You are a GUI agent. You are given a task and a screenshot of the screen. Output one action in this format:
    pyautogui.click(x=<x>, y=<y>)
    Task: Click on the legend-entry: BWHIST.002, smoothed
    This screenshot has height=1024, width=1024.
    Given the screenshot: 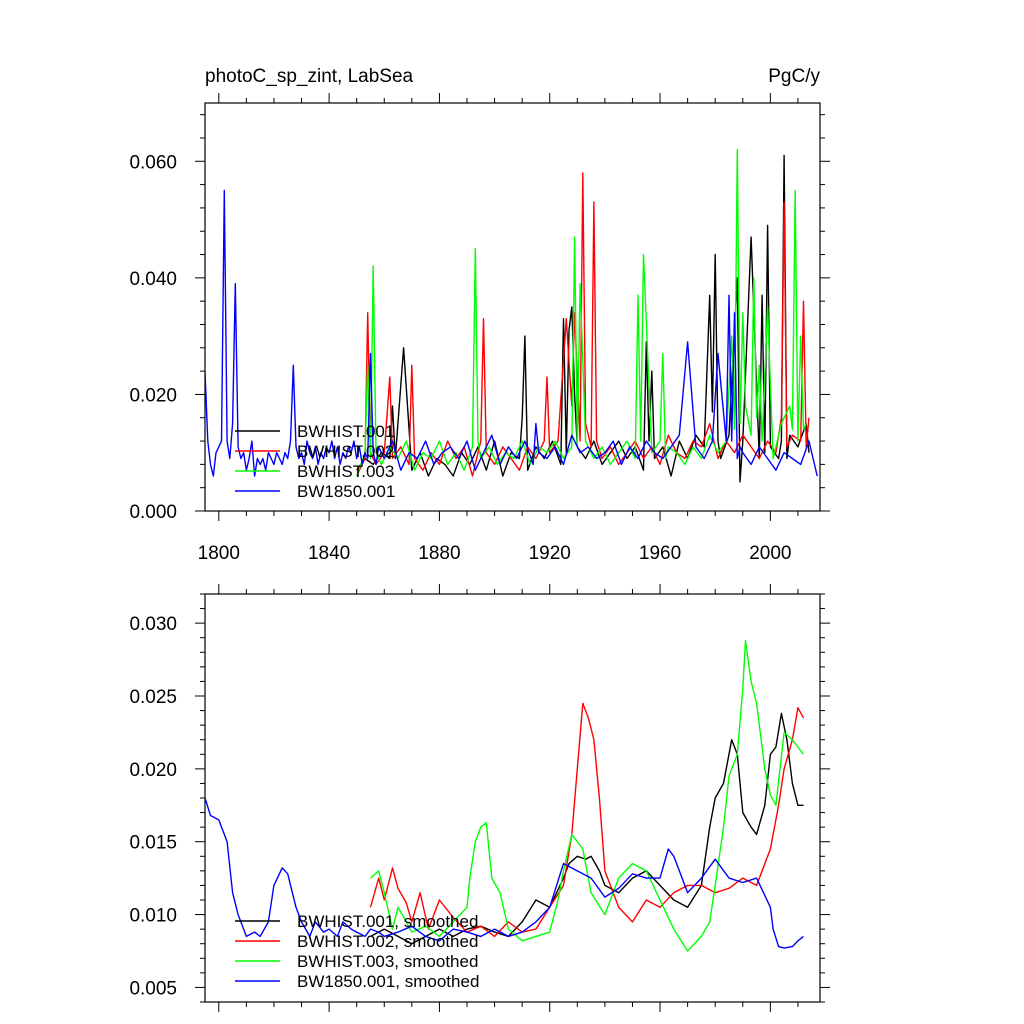 What is the action you would take?
    pyautogui.click(x=387, y=941)
    